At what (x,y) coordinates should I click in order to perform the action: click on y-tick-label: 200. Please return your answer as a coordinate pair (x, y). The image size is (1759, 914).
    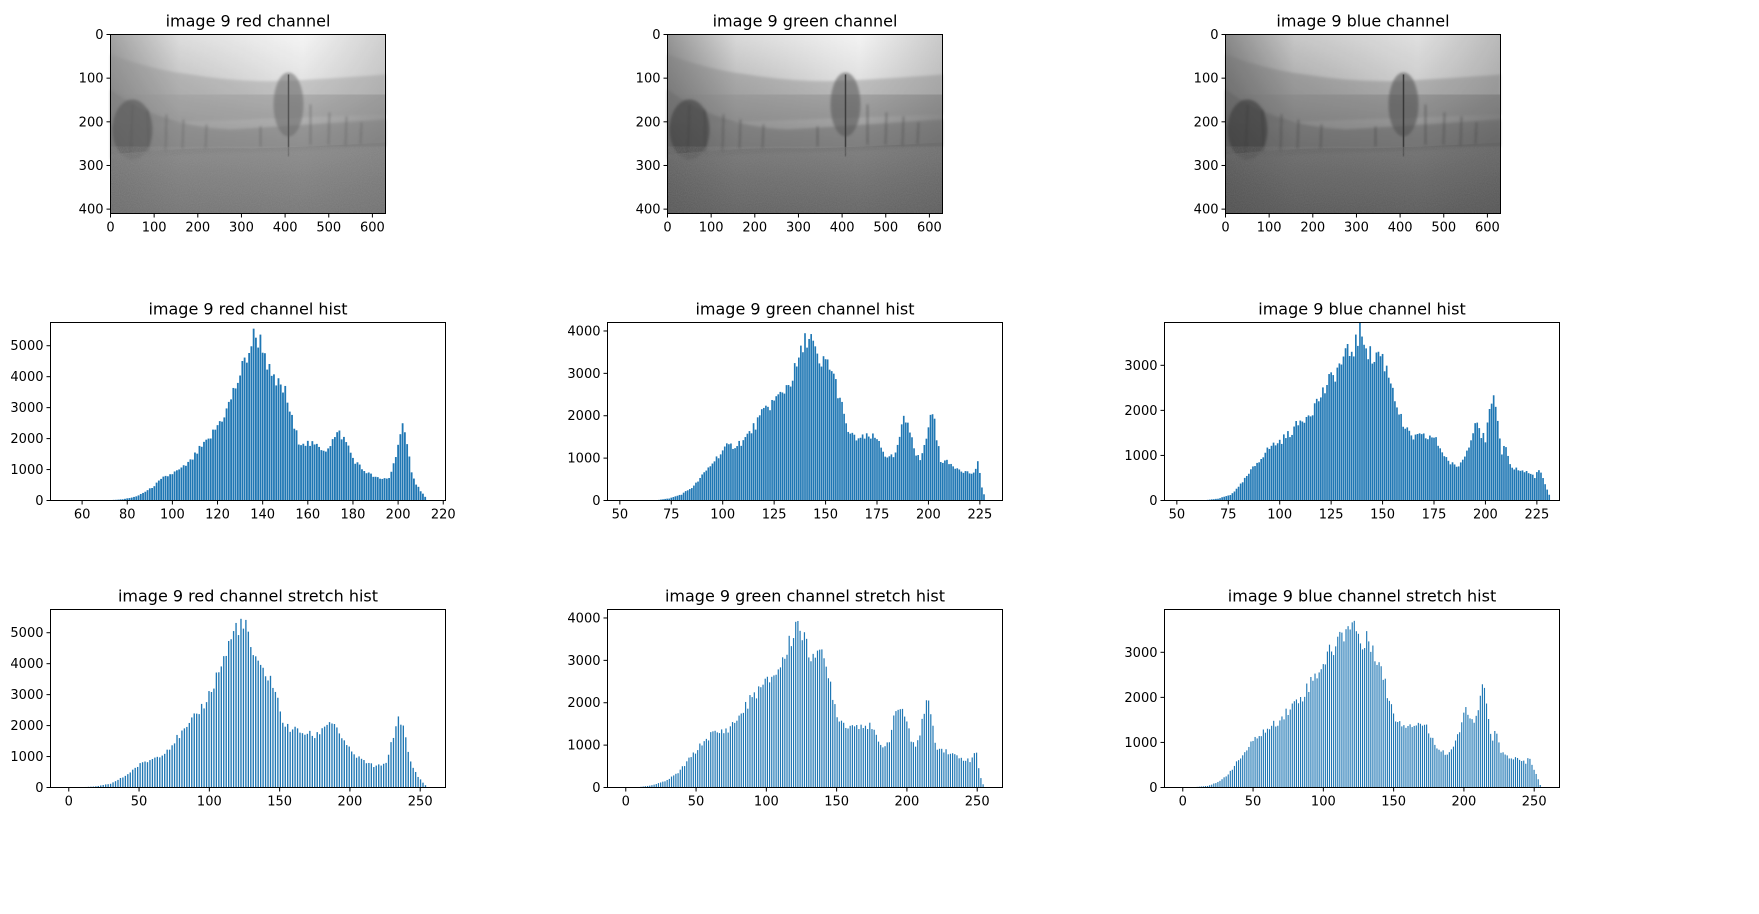
    Looking at the image, I should click on (1206, 122).